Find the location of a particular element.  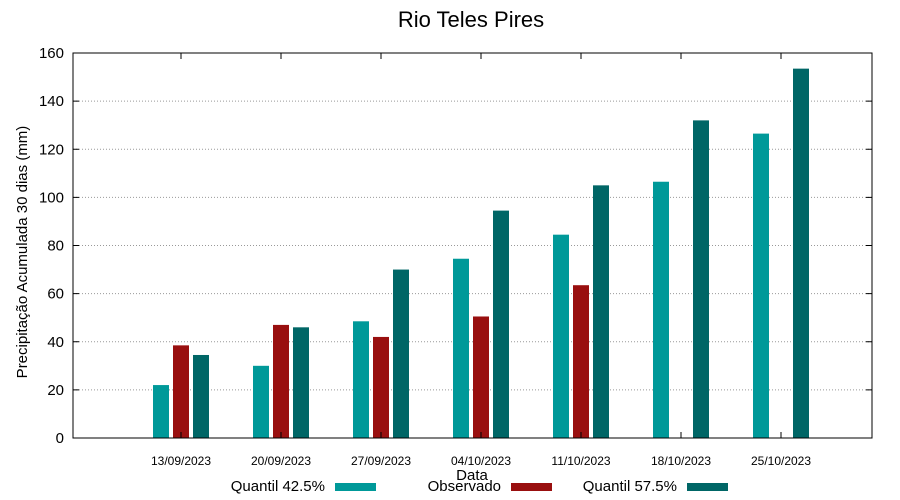

y-tick-label: 0 is located at coordinates (60, 438).